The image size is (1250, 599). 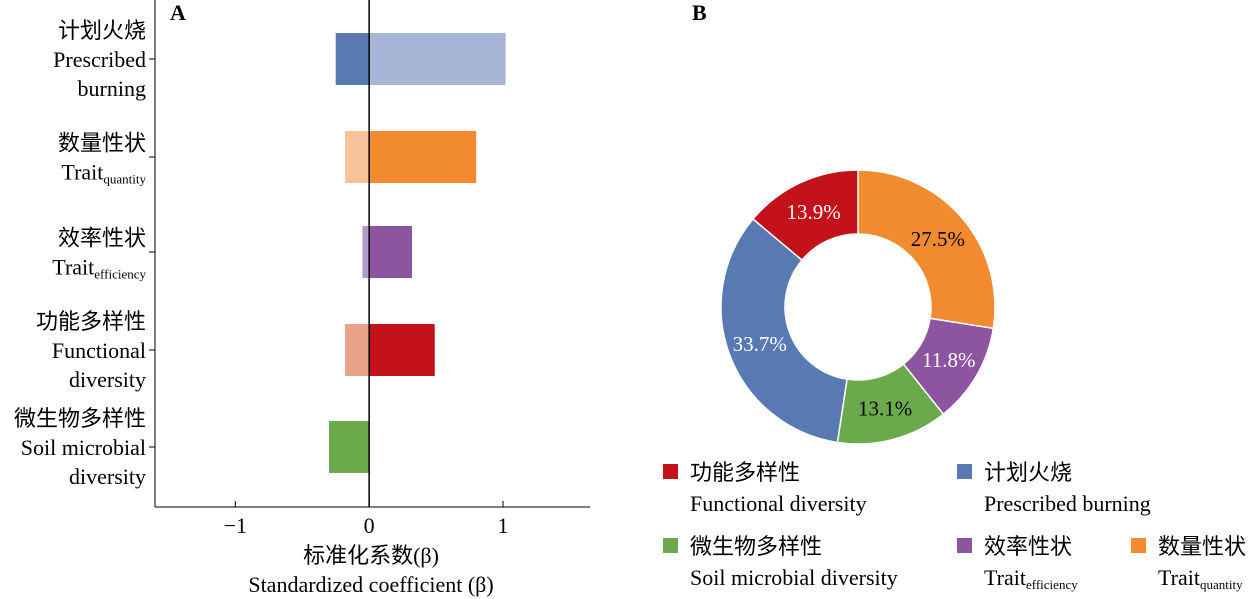 What do you see at coordinates (885, 408) in the screenshot?
I see `slice-label-soil_microbial: 13.1%` at bounding box center [885, 408].